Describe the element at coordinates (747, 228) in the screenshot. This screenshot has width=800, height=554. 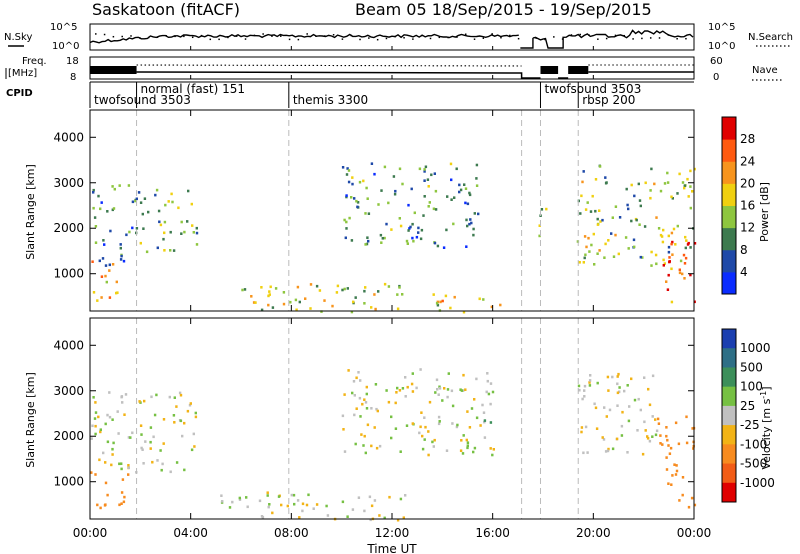
I see `power-colorbar-tick: 12` at that location.